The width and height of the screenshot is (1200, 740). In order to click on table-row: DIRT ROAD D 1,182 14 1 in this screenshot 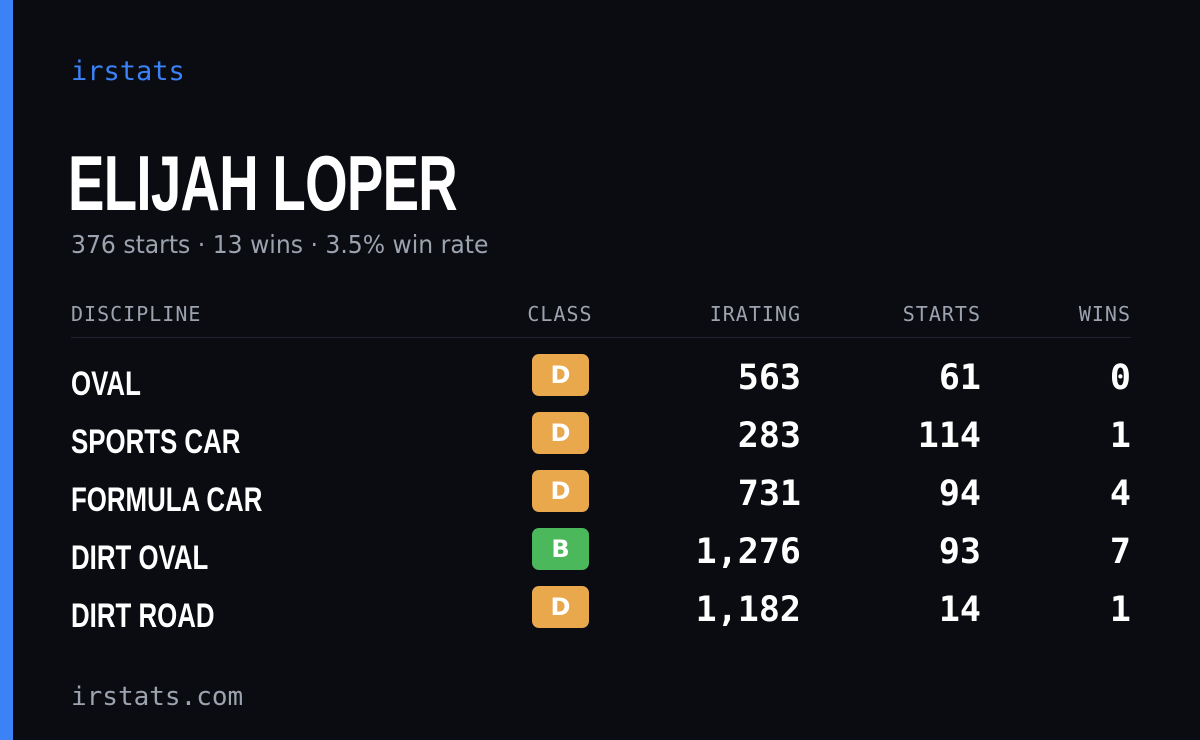, I will do `click(601, 611)`.